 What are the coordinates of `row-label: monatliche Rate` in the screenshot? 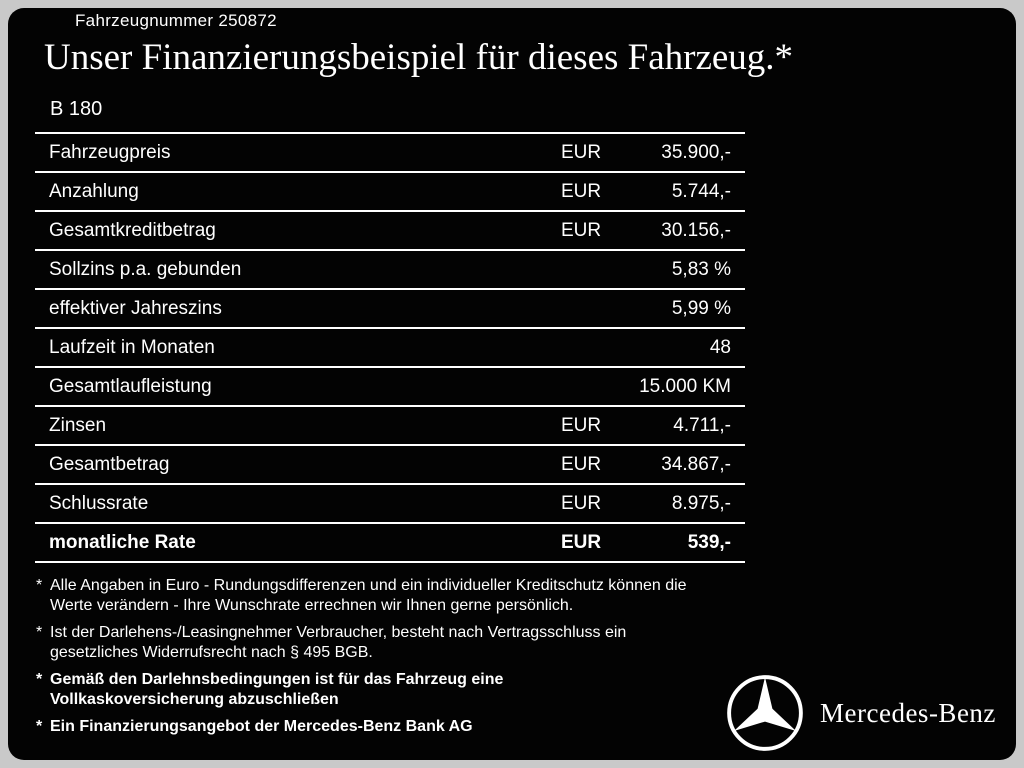 It's located at (122, 542).